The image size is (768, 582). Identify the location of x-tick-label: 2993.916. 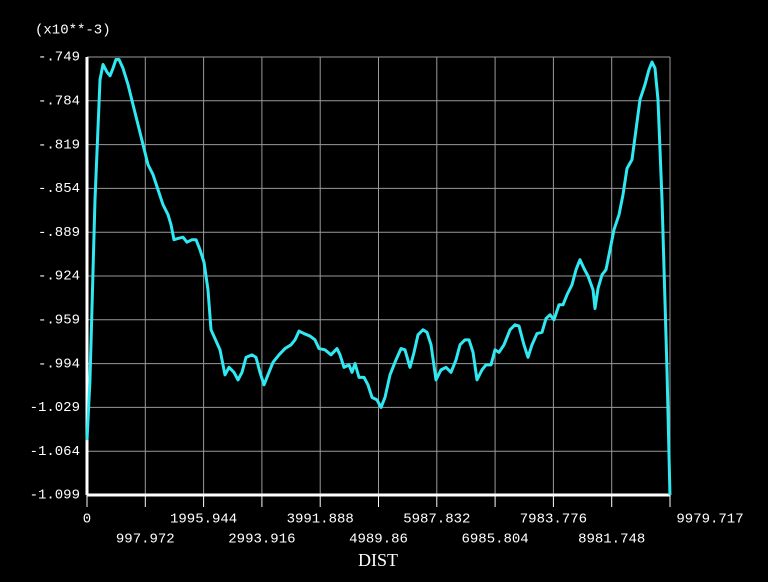
(261, 540).